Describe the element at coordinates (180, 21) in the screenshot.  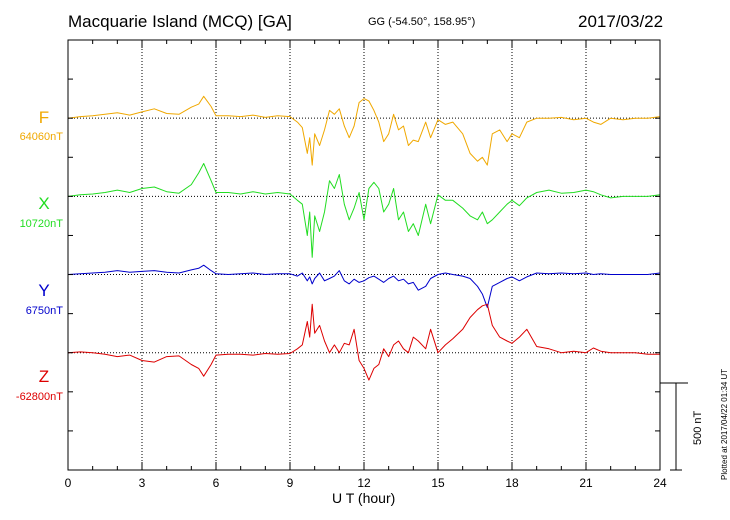
I see `chart-title: Macquarie Island (MCQ) [GA]` at that location.